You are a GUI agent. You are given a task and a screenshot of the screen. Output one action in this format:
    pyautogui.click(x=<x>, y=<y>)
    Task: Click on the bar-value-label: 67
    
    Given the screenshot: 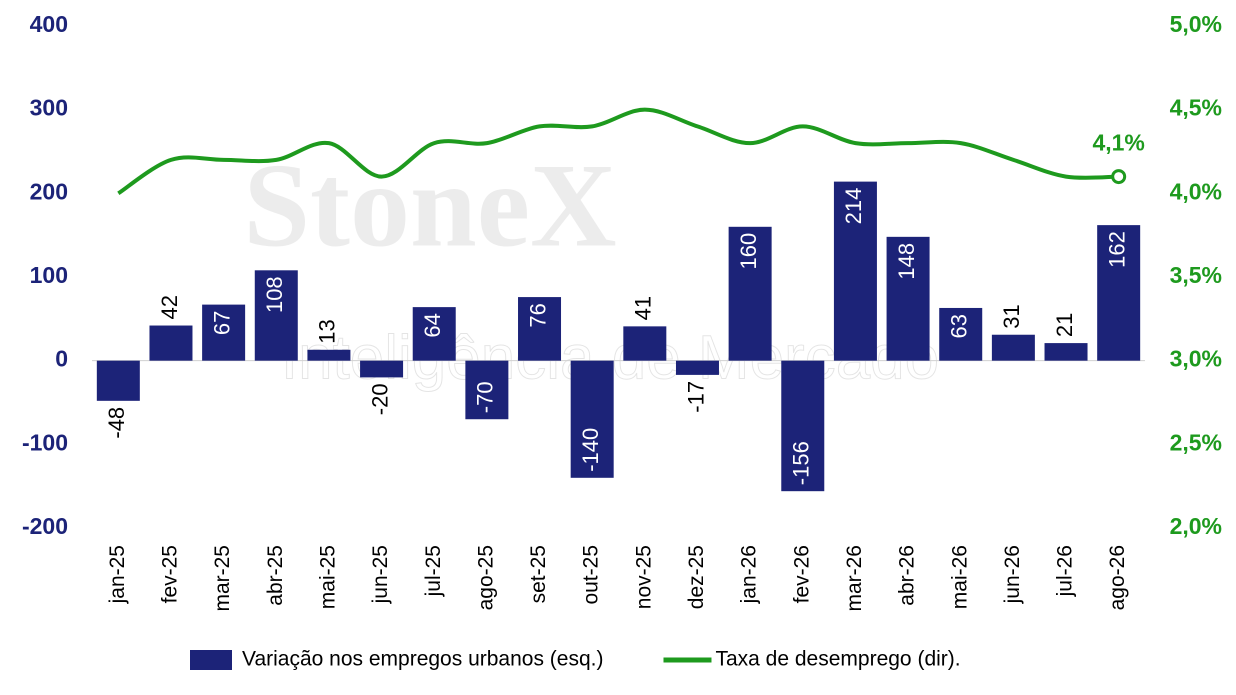 What is the action you would take?
    pyautogui.click(x=221, y=323)
    